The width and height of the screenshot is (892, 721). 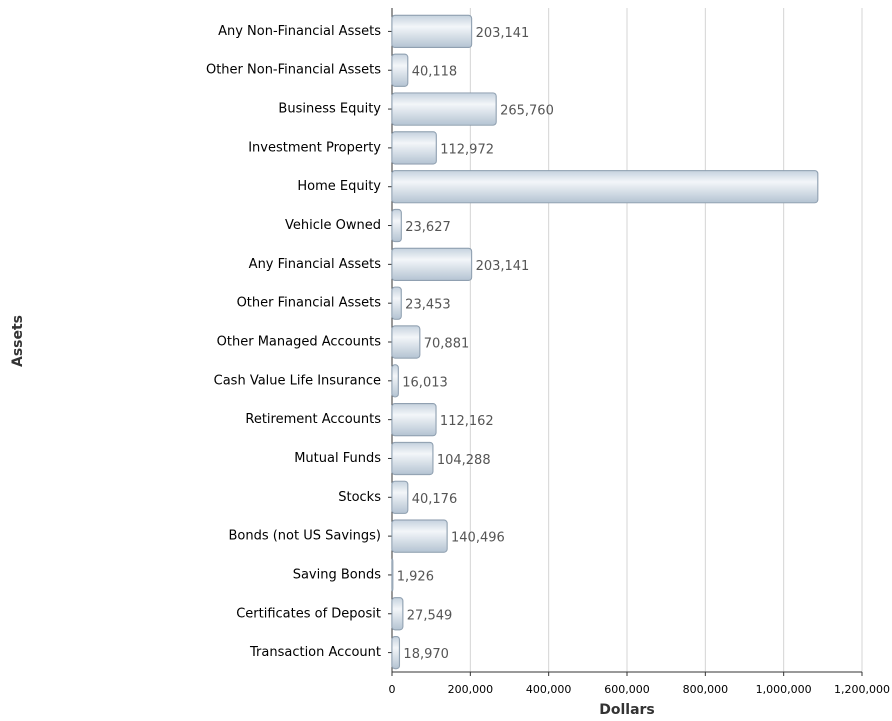 What do you see at coordinates (299, 31) in the screenshot?
I see `y-tick-label: Any Non-Financial Assets` at bounding box center [299, 31].